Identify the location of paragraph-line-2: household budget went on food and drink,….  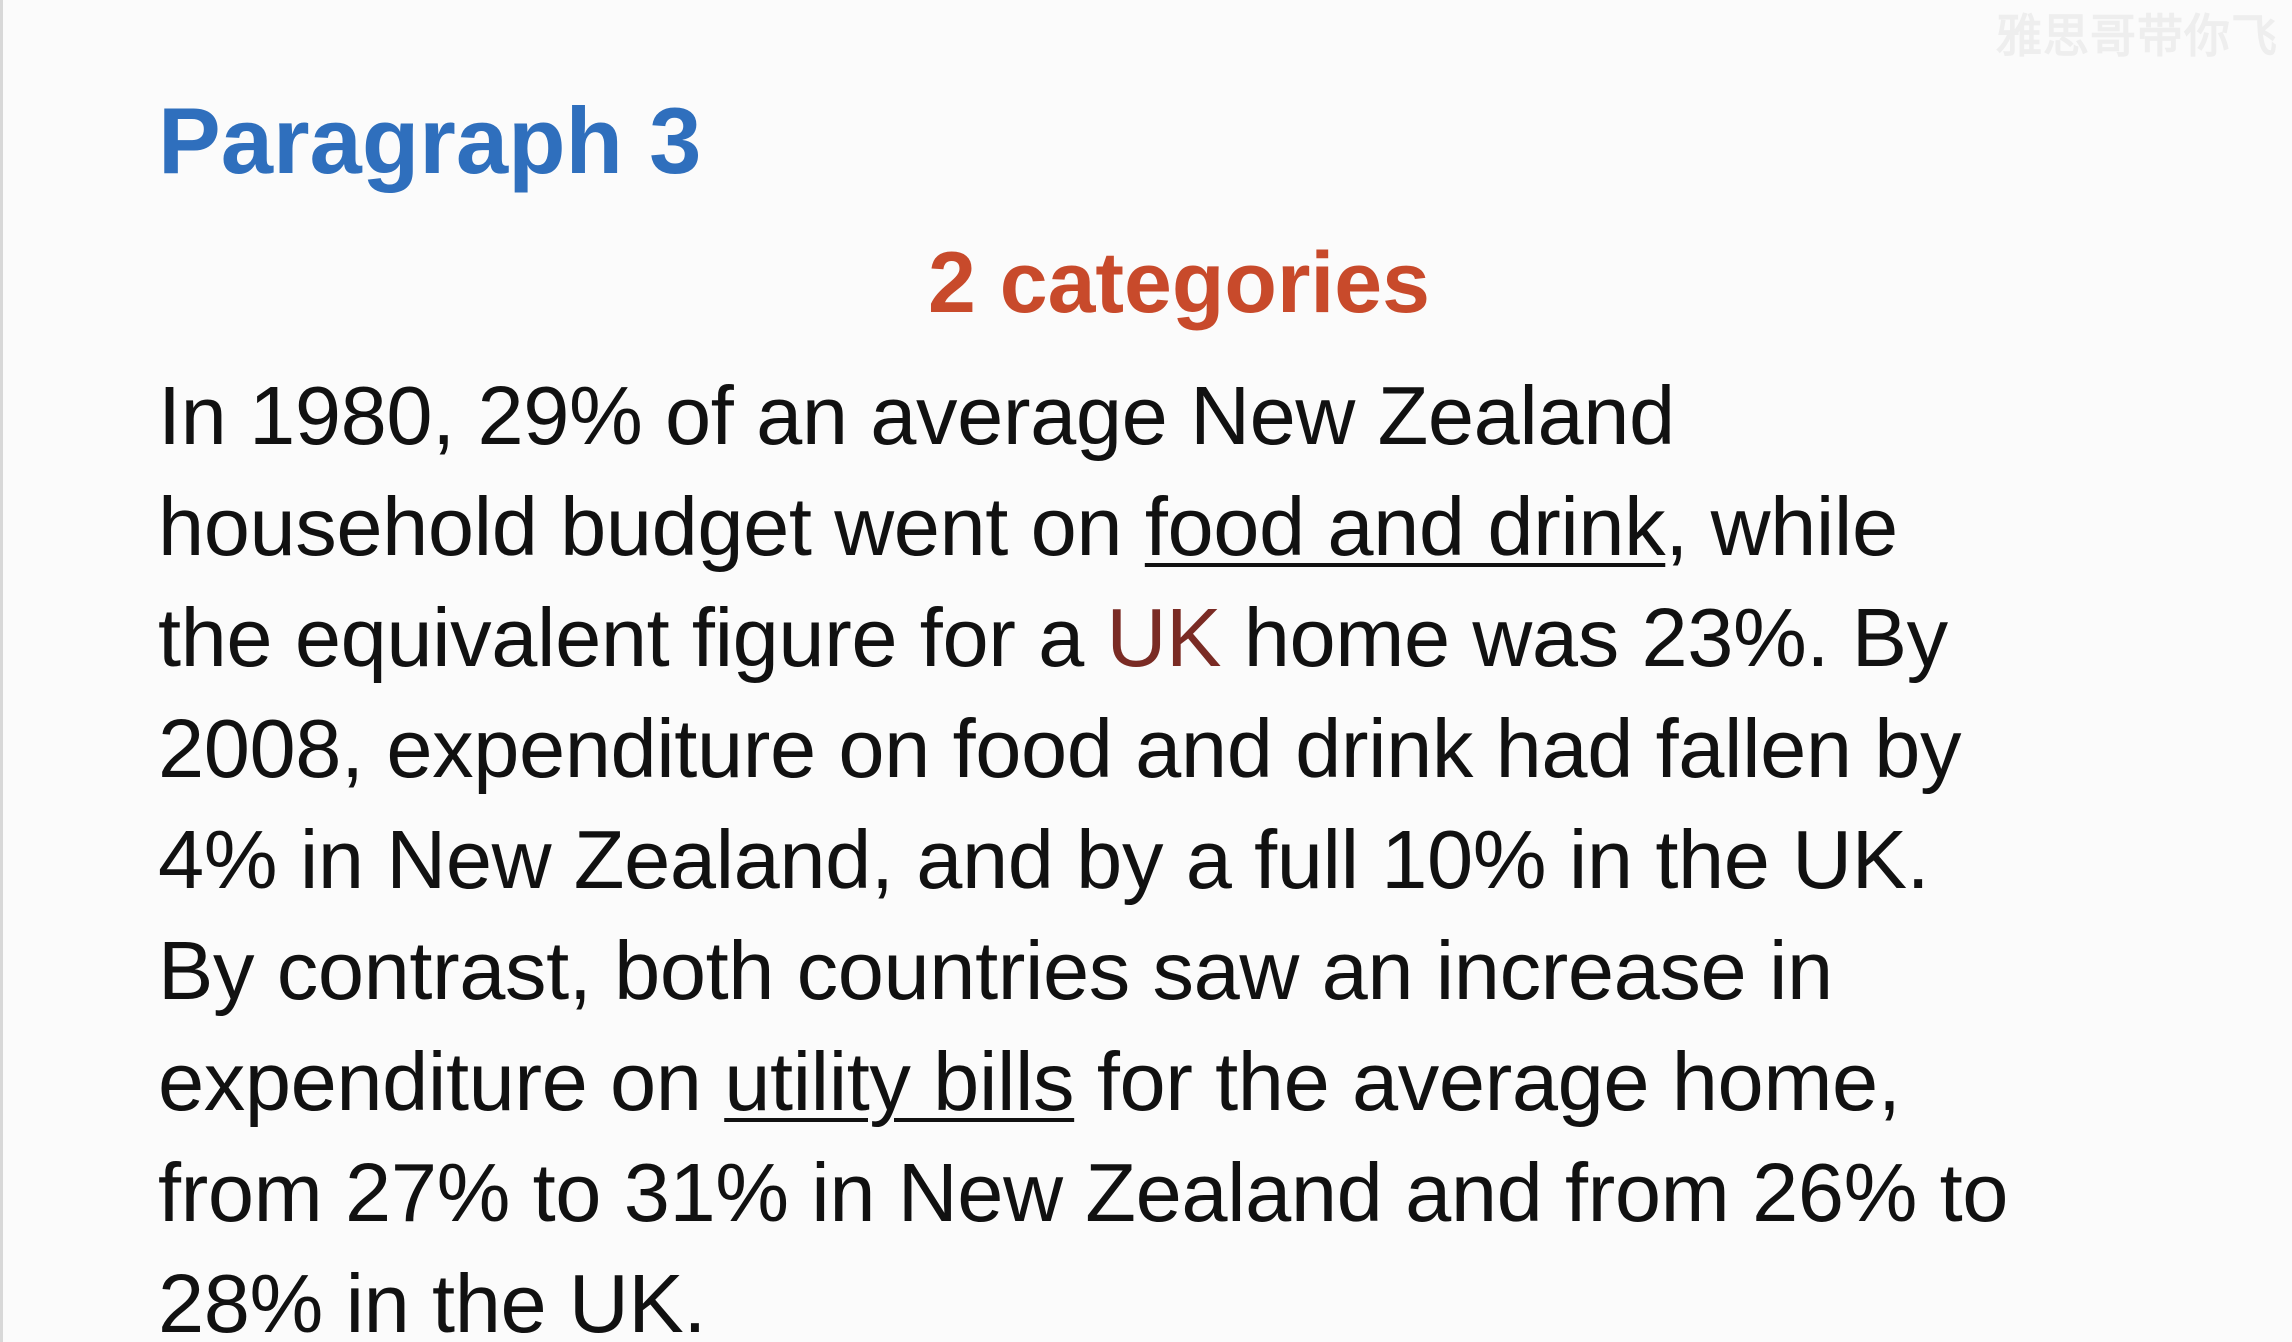
(1225, 526).